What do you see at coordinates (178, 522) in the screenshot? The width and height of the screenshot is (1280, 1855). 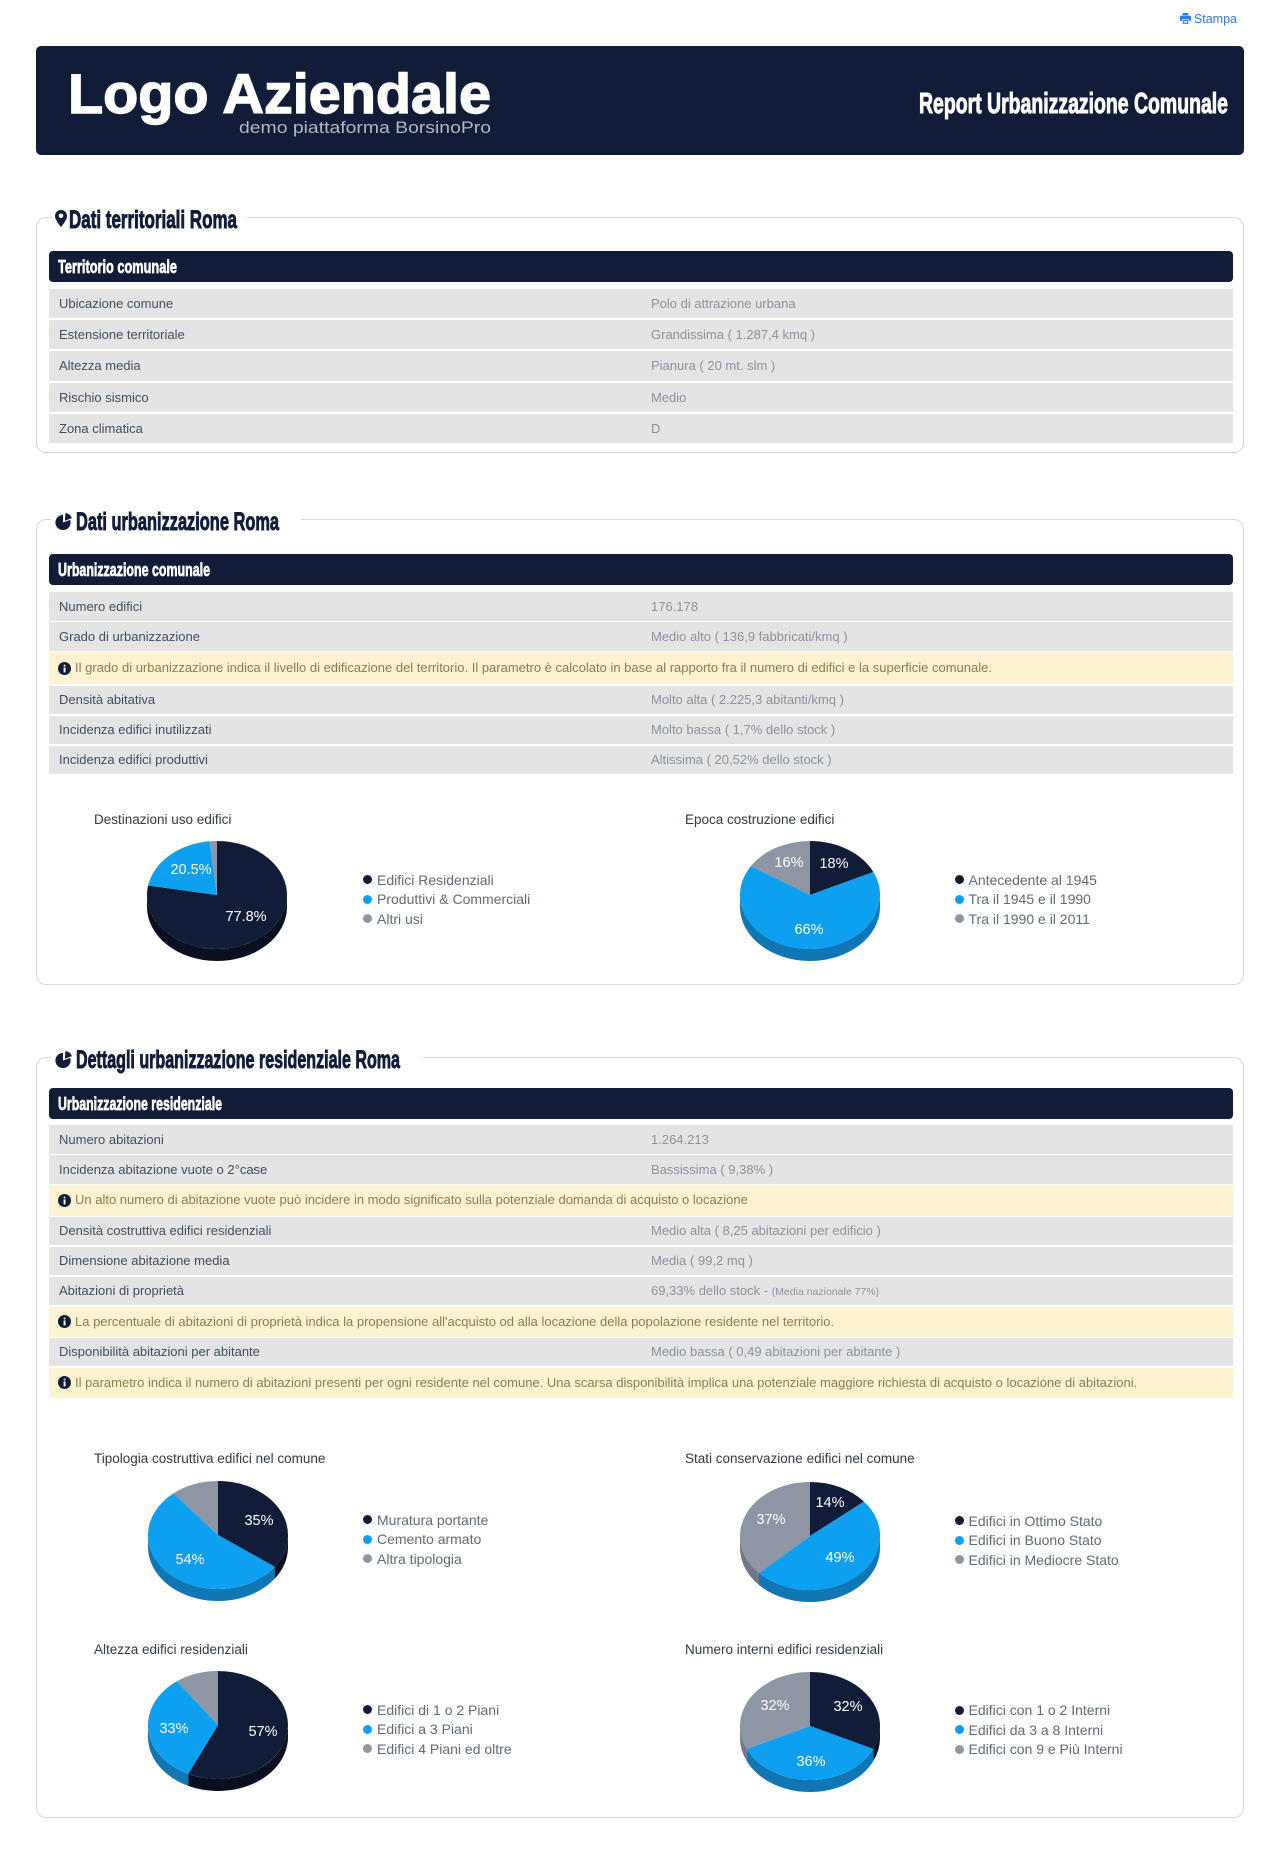 I see `svg-text: Dati urbanizzazione Roma` at bounding box center [178, 522].